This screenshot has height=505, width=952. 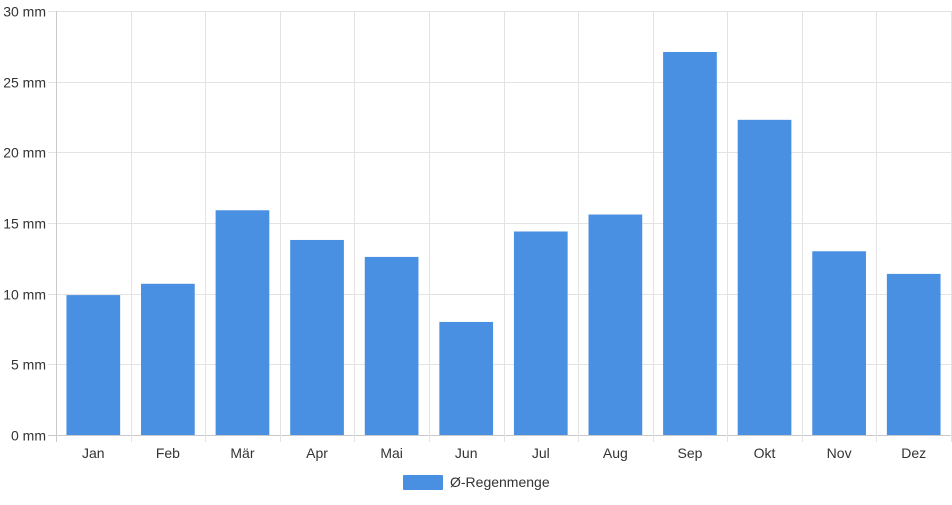 What do you see at coordinates (913, 354) in the screenshot?
I see `bar-dez` at bounding box center [913, 354].